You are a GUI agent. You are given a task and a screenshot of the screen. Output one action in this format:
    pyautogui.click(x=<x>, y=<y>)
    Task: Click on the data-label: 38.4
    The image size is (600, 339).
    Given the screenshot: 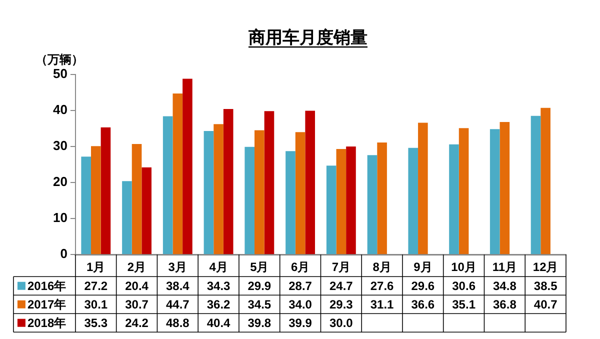 What is the action you would take?
    pyautogui.click(x=178, y=286)
    